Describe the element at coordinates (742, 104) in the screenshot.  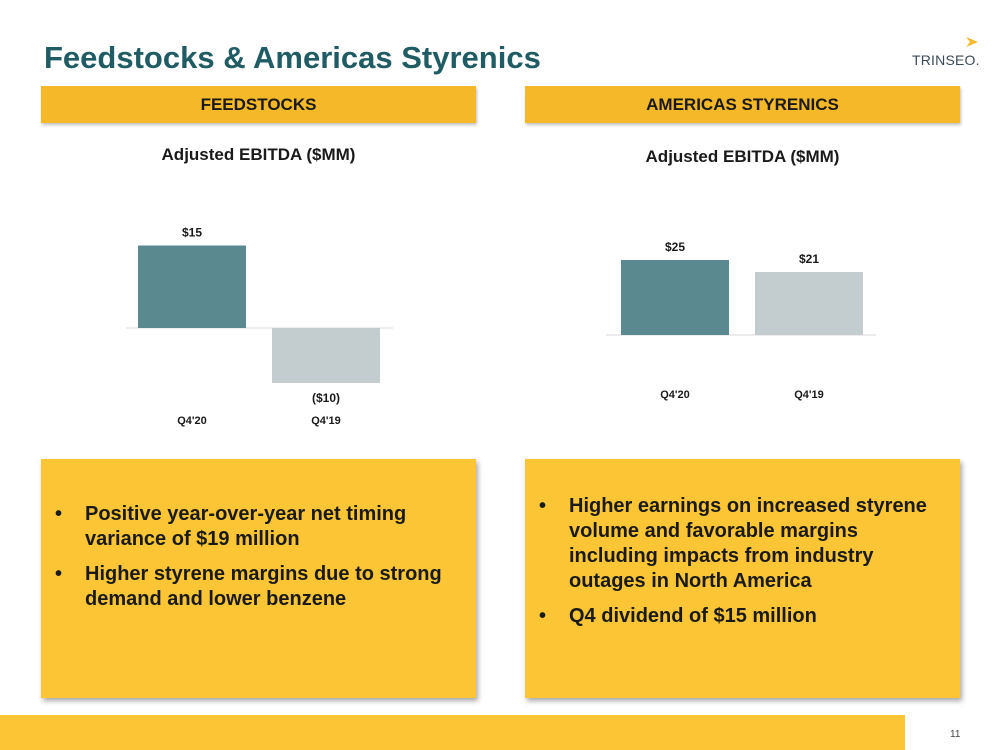
I see `americas-styrenics-header: AMERICAS STYRENICS` at that location.